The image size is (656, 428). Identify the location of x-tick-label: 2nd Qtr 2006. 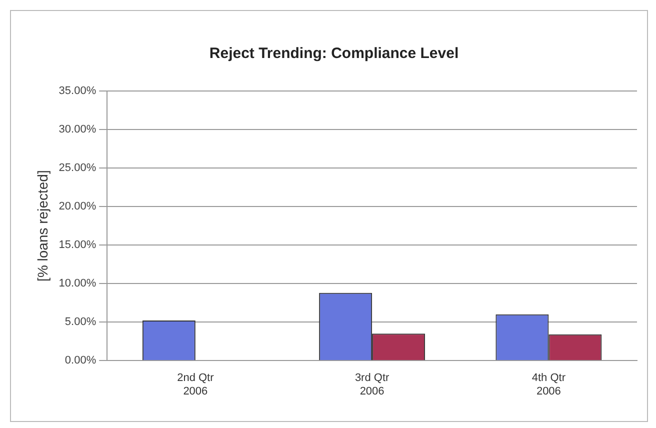
(195, 385).